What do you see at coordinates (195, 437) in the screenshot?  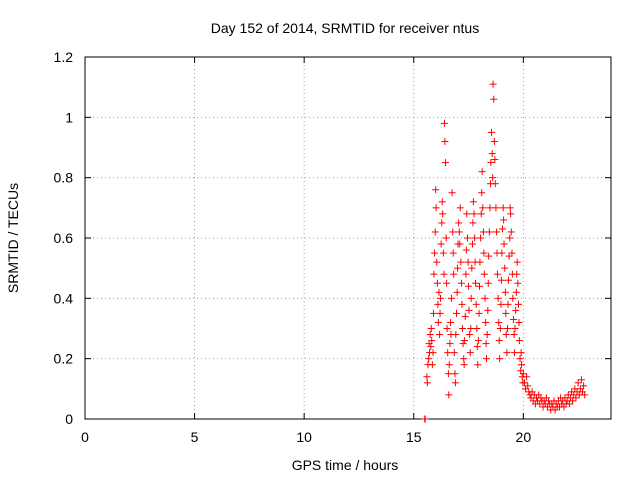 I see `x-tick-label: 5` at bounding box center [195, 437].